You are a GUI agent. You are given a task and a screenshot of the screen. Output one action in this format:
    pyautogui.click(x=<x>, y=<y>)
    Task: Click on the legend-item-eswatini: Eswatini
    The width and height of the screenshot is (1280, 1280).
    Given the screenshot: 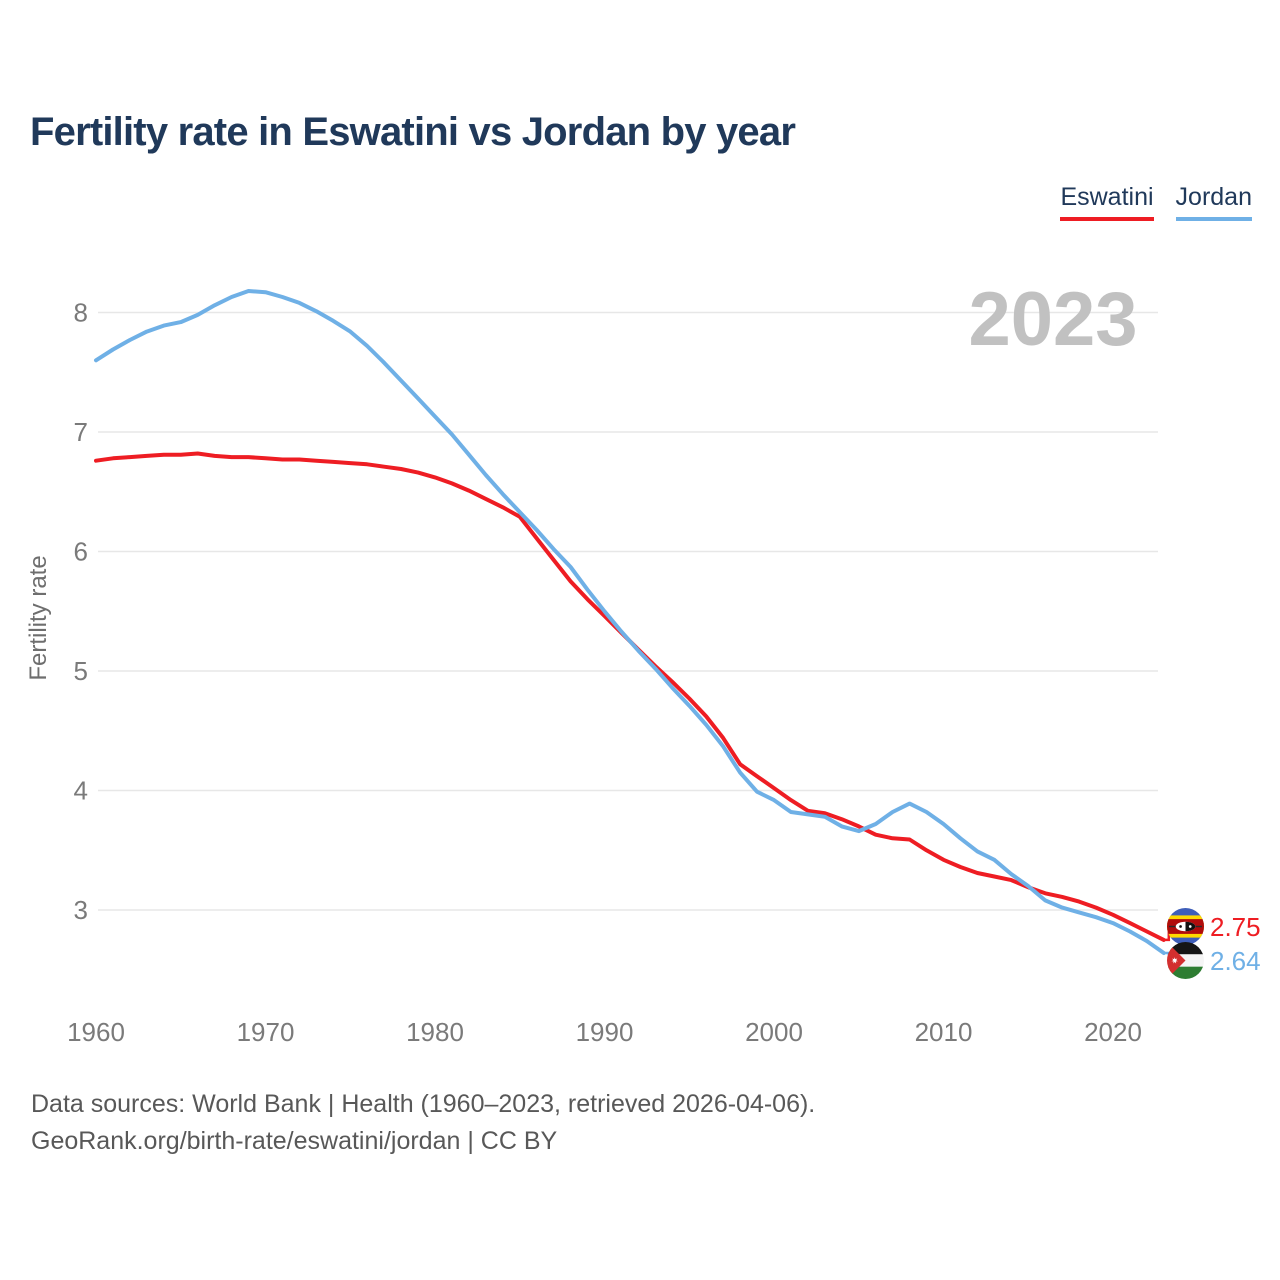 What is the action you would take?
    pyautogui.click(x=1107, y=202)
    